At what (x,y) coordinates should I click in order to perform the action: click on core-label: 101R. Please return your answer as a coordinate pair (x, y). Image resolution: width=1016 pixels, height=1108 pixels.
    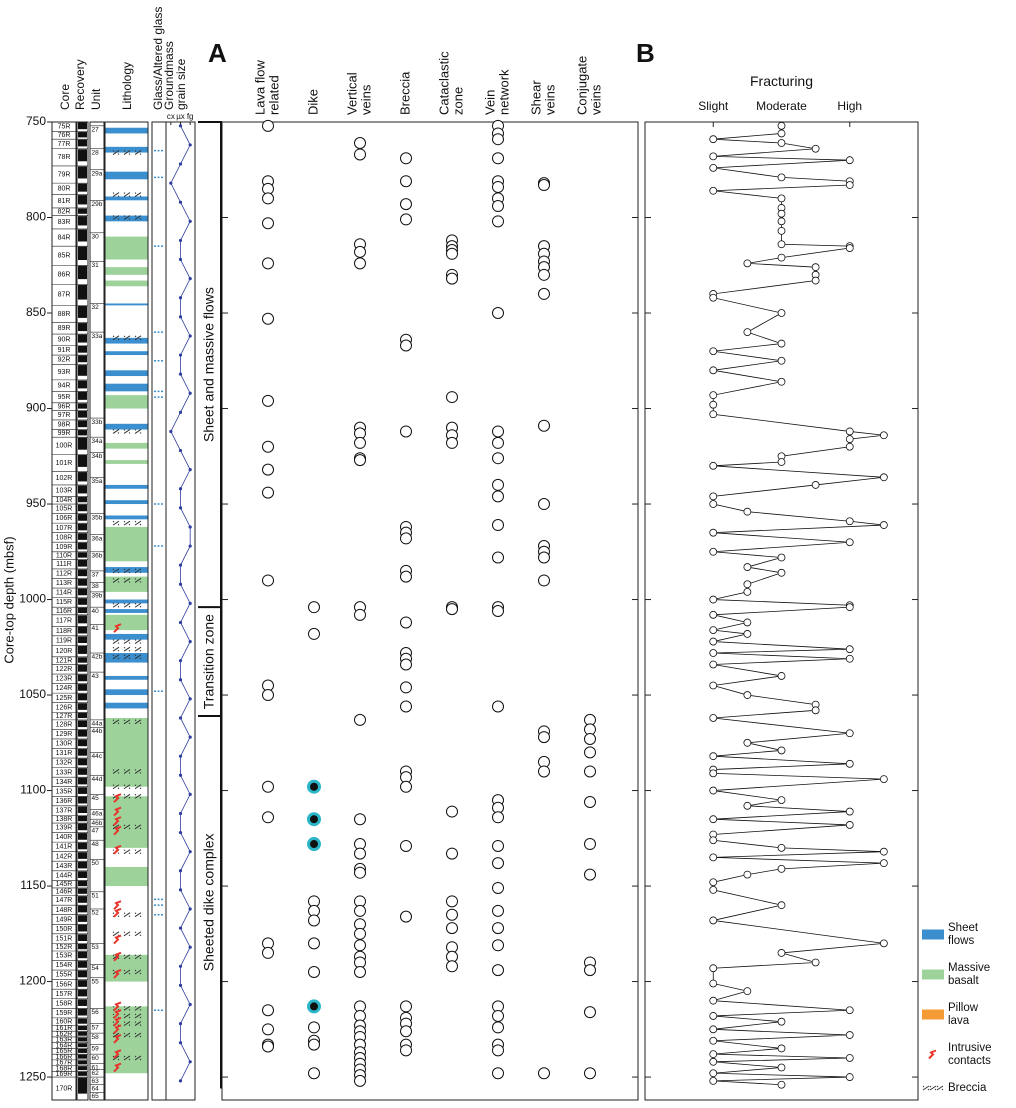
    Looking at the image, I should click on (64, 463).